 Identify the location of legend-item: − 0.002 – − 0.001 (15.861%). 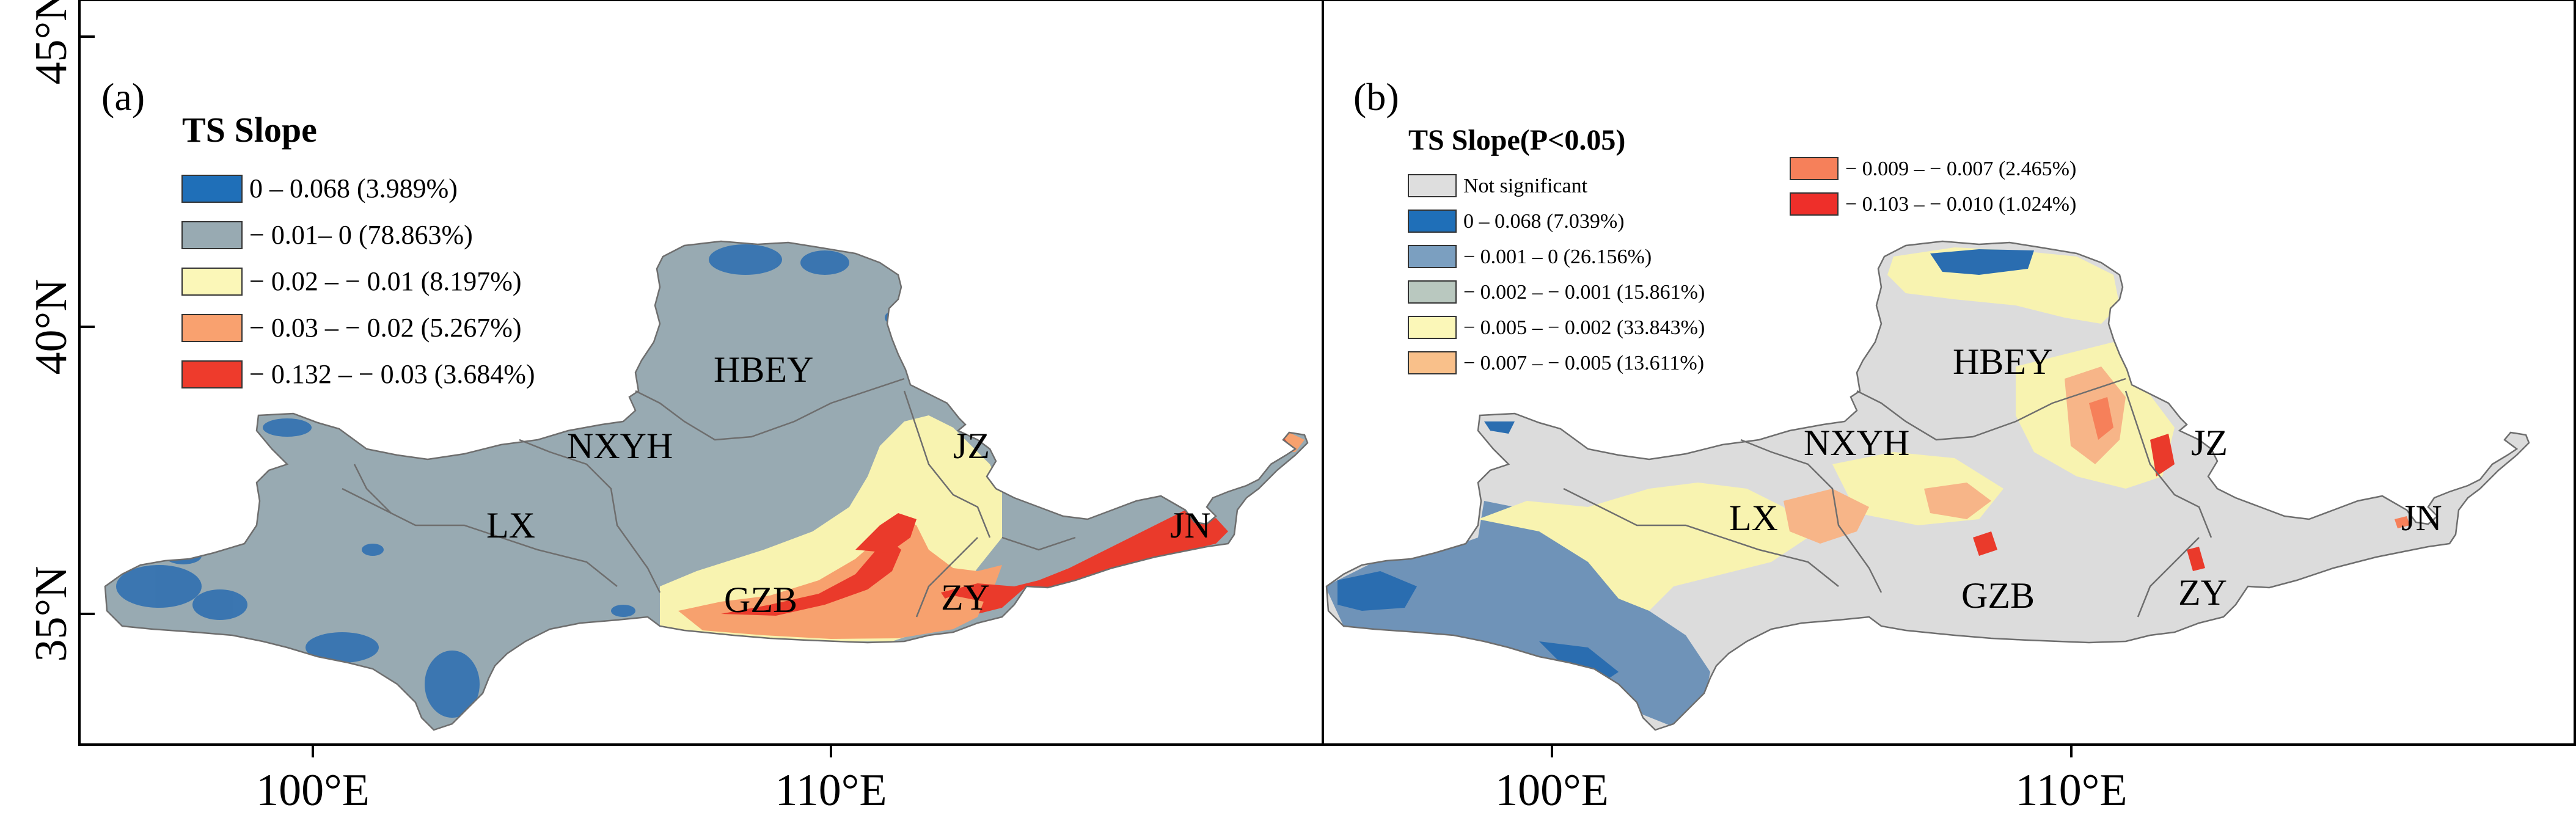
(1556, 292).